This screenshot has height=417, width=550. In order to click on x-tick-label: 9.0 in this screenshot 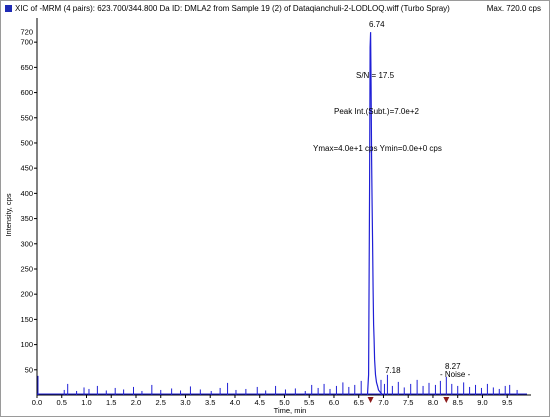, I will do `click(482, 402)`.